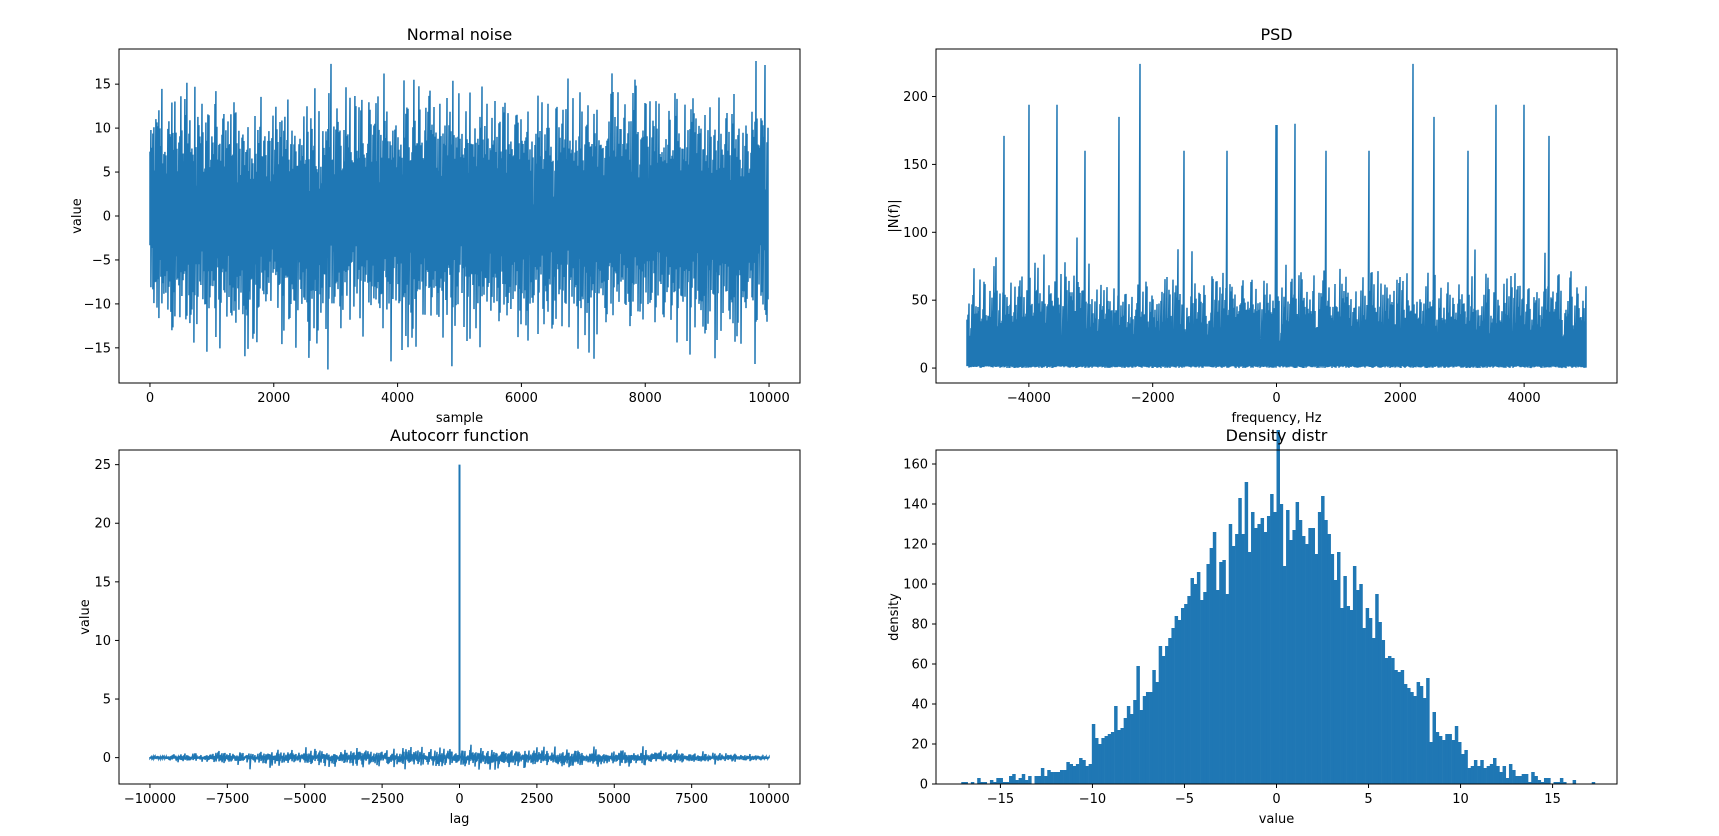 This screenshot has height=836, width=1719. What do you see at coordinates (1092, 799) in the screenshot?
I see `x-tick-label: −10` at bounding box center [1092, 799].